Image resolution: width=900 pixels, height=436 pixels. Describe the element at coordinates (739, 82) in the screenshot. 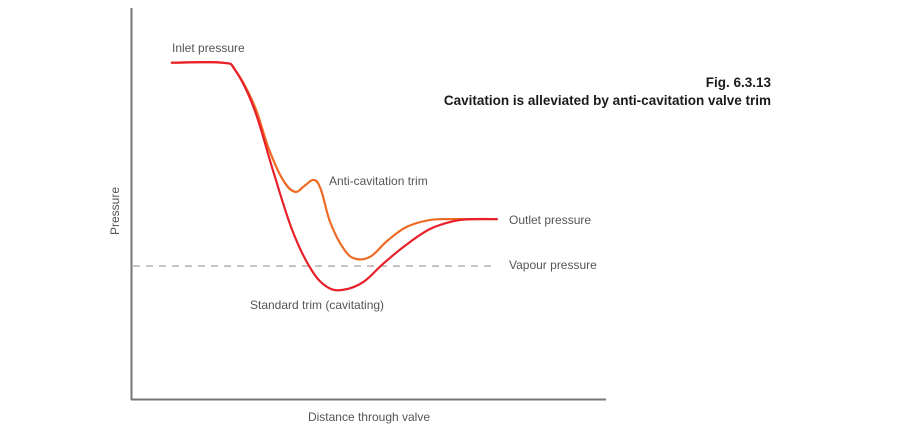

I see `figure-number: Fig. 6.3.13` at that location.